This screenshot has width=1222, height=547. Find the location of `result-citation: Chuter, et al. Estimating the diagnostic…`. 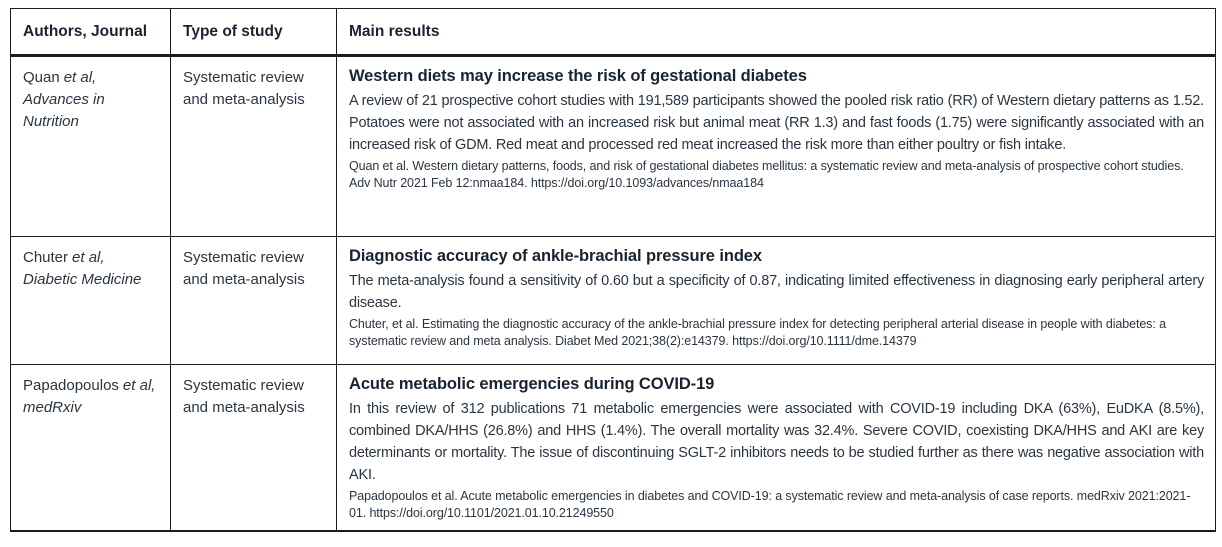

result-citation: Chuter, et al. Estimating the diagnostic… is located at coordinates (757, 332).